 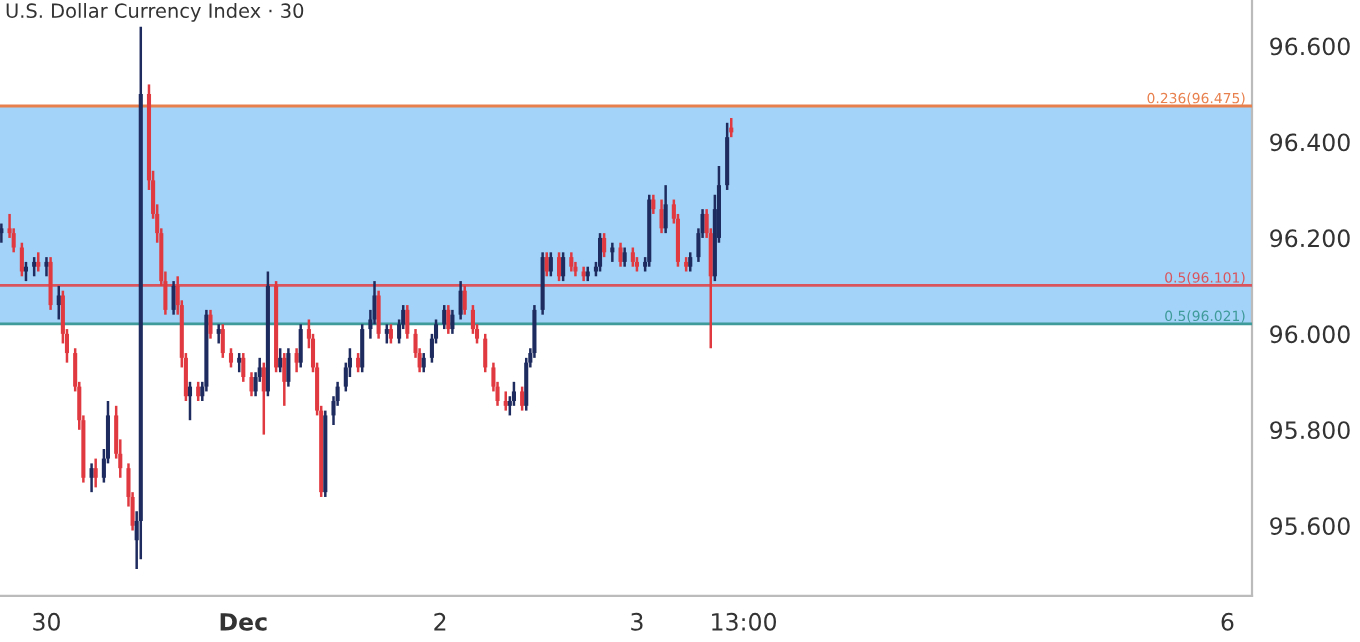 What do you see at coordinates (46, 621) in the screenshot?
I see `x-tick-label: 30` at bounding box center [46, 621].